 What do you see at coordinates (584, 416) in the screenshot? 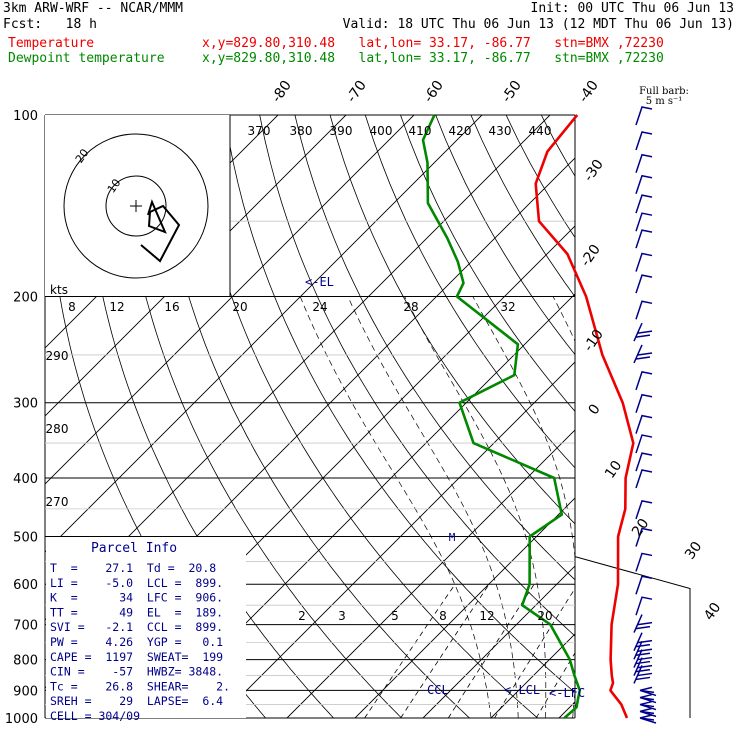
I see `temperature-line` at bounding box center [584, 416].